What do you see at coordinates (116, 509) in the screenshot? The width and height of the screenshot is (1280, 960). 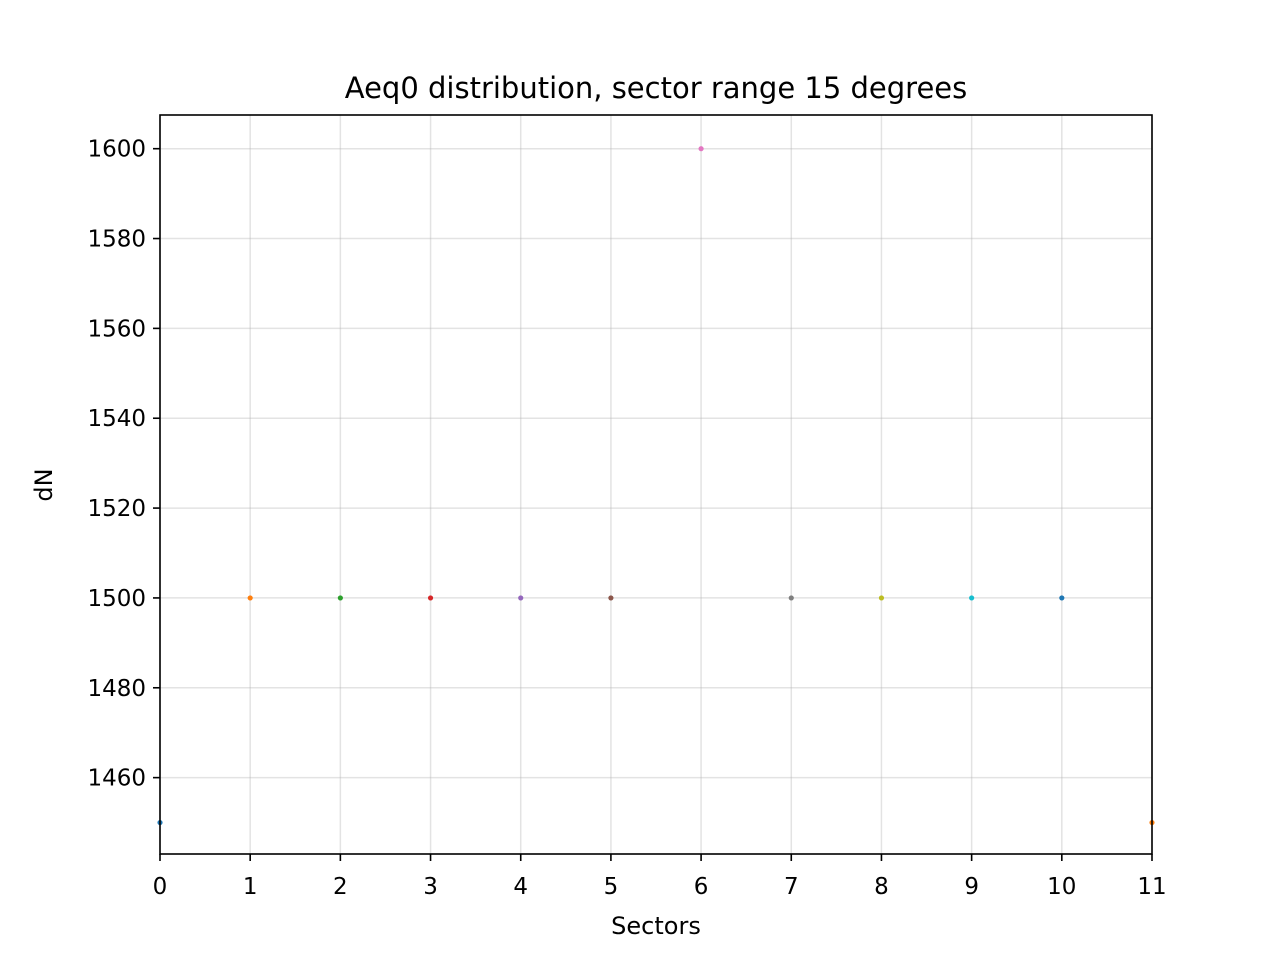 I see `y-tick-label: 1520` at bounding box center [116, 509].